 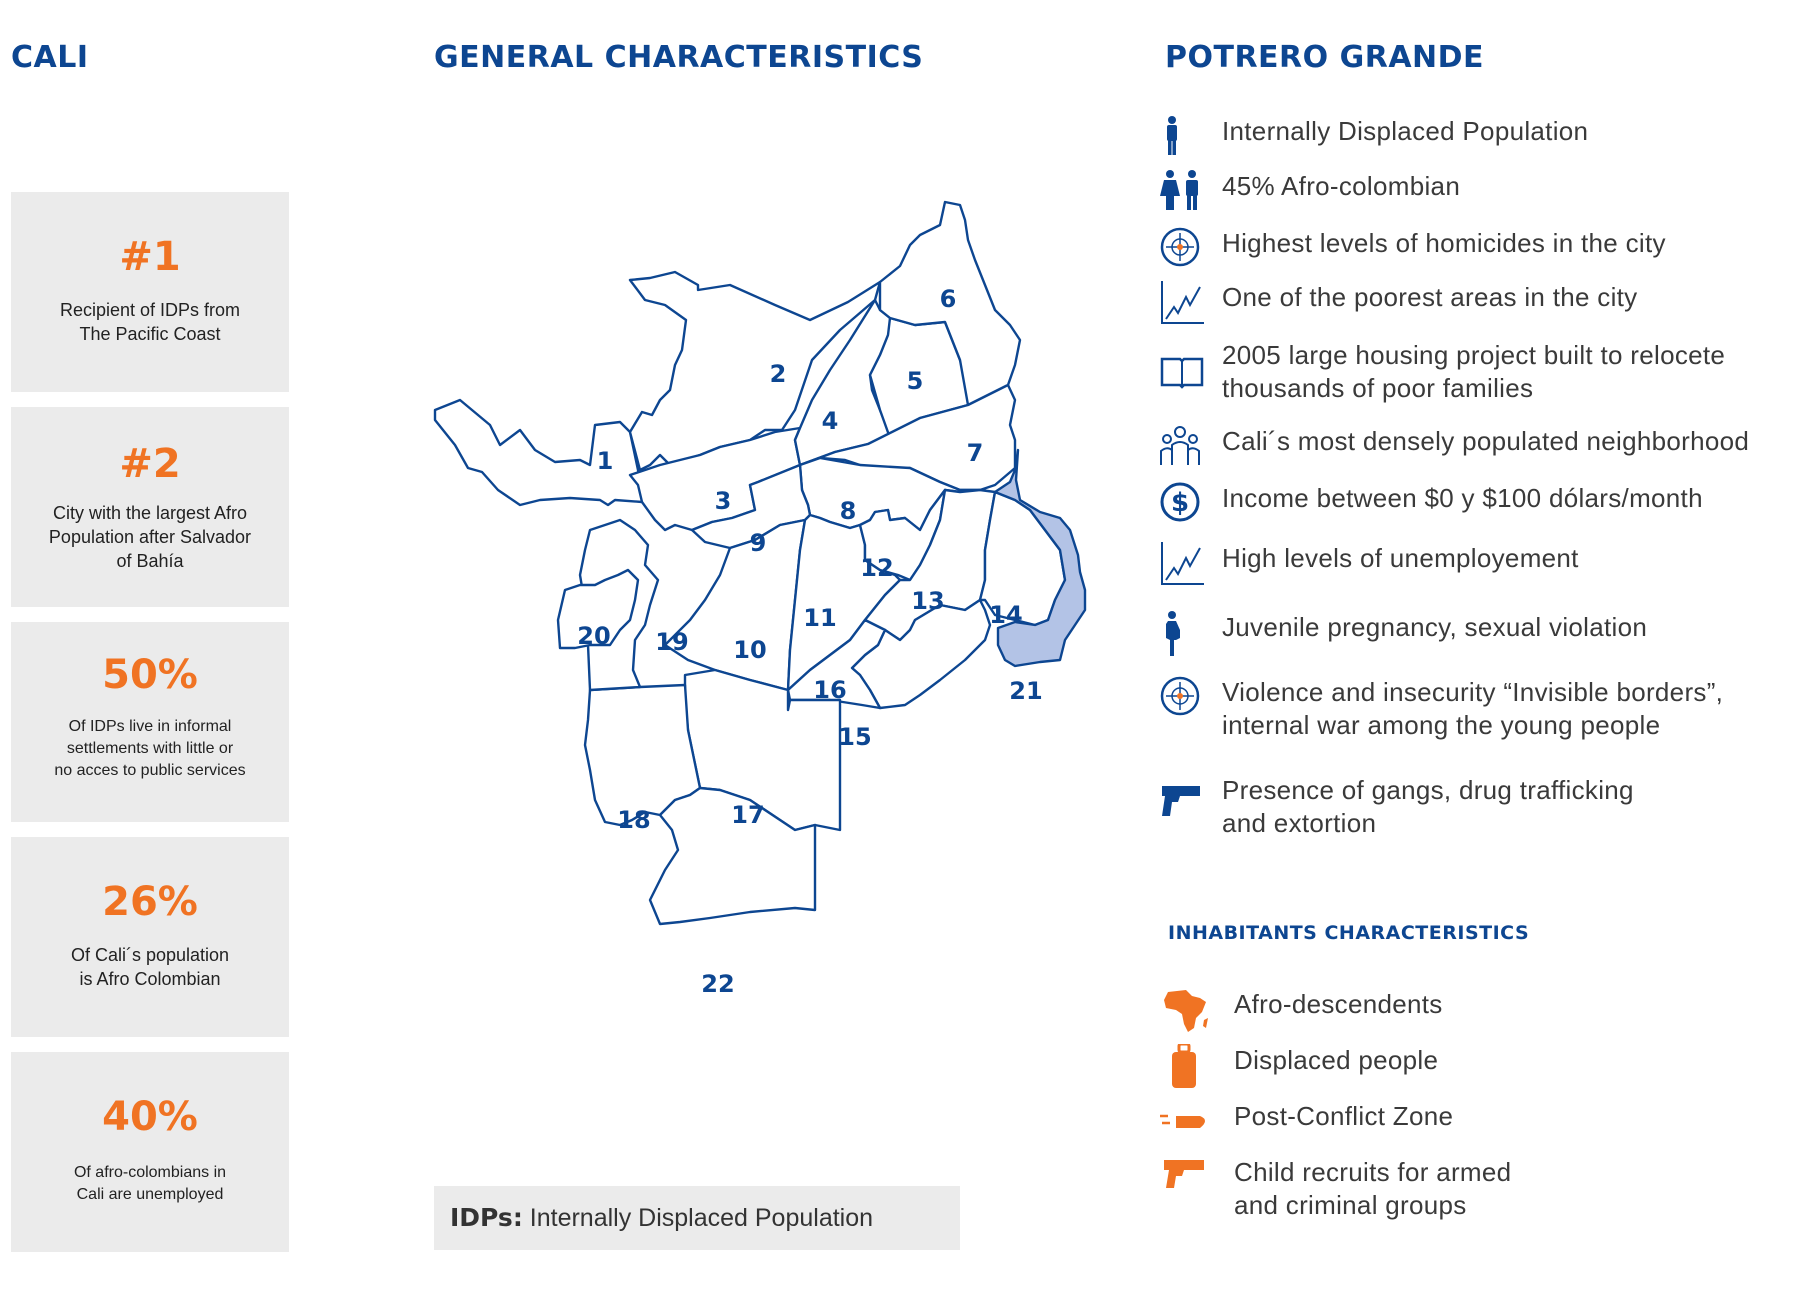 What do you see at coordinates (1184, 1066) in the screenshot?
I see `luggage-icon` at bounding box center [1184, 1066].